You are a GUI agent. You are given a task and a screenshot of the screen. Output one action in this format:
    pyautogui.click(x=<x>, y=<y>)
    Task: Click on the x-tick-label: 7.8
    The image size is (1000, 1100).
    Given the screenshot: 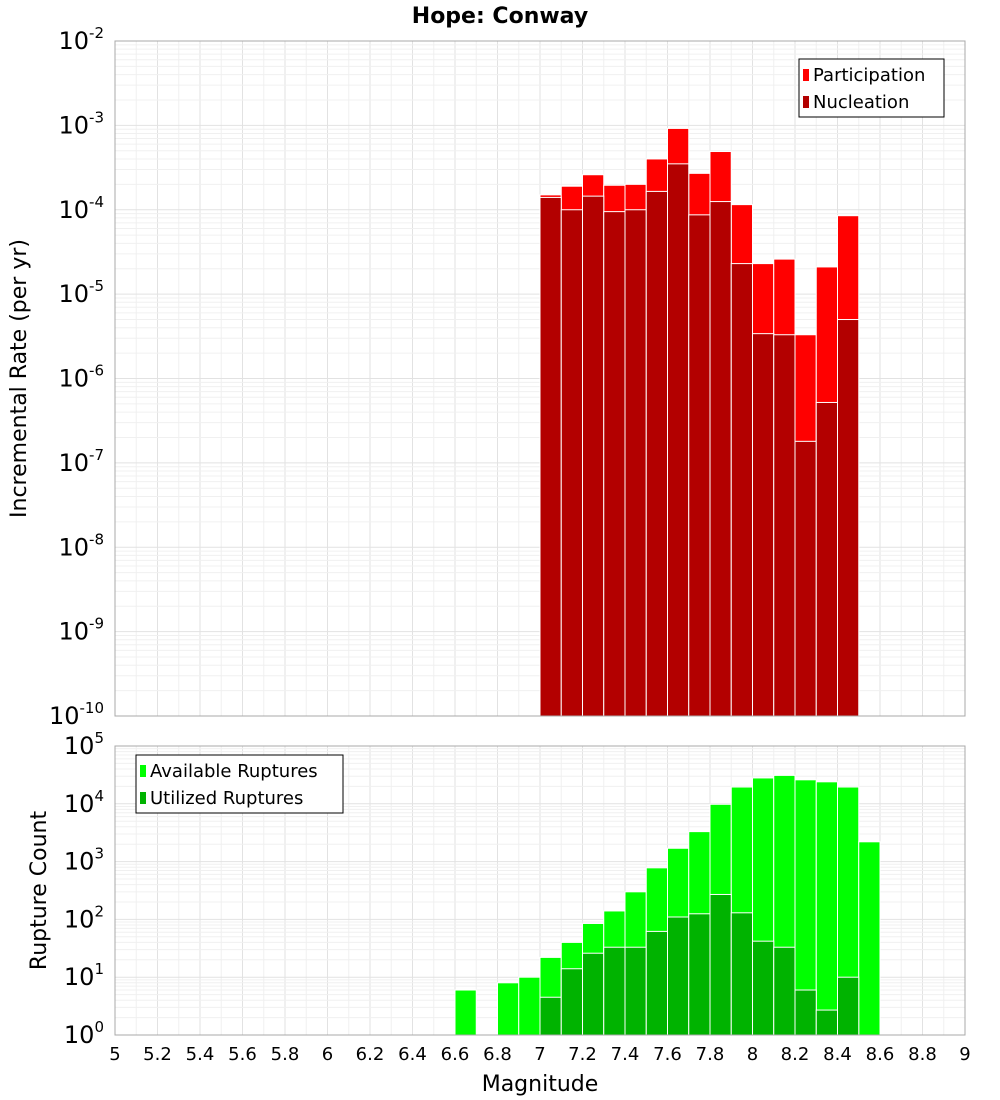 What is the action you would take?
    pyautogui.click(x=710, y=1054)
    